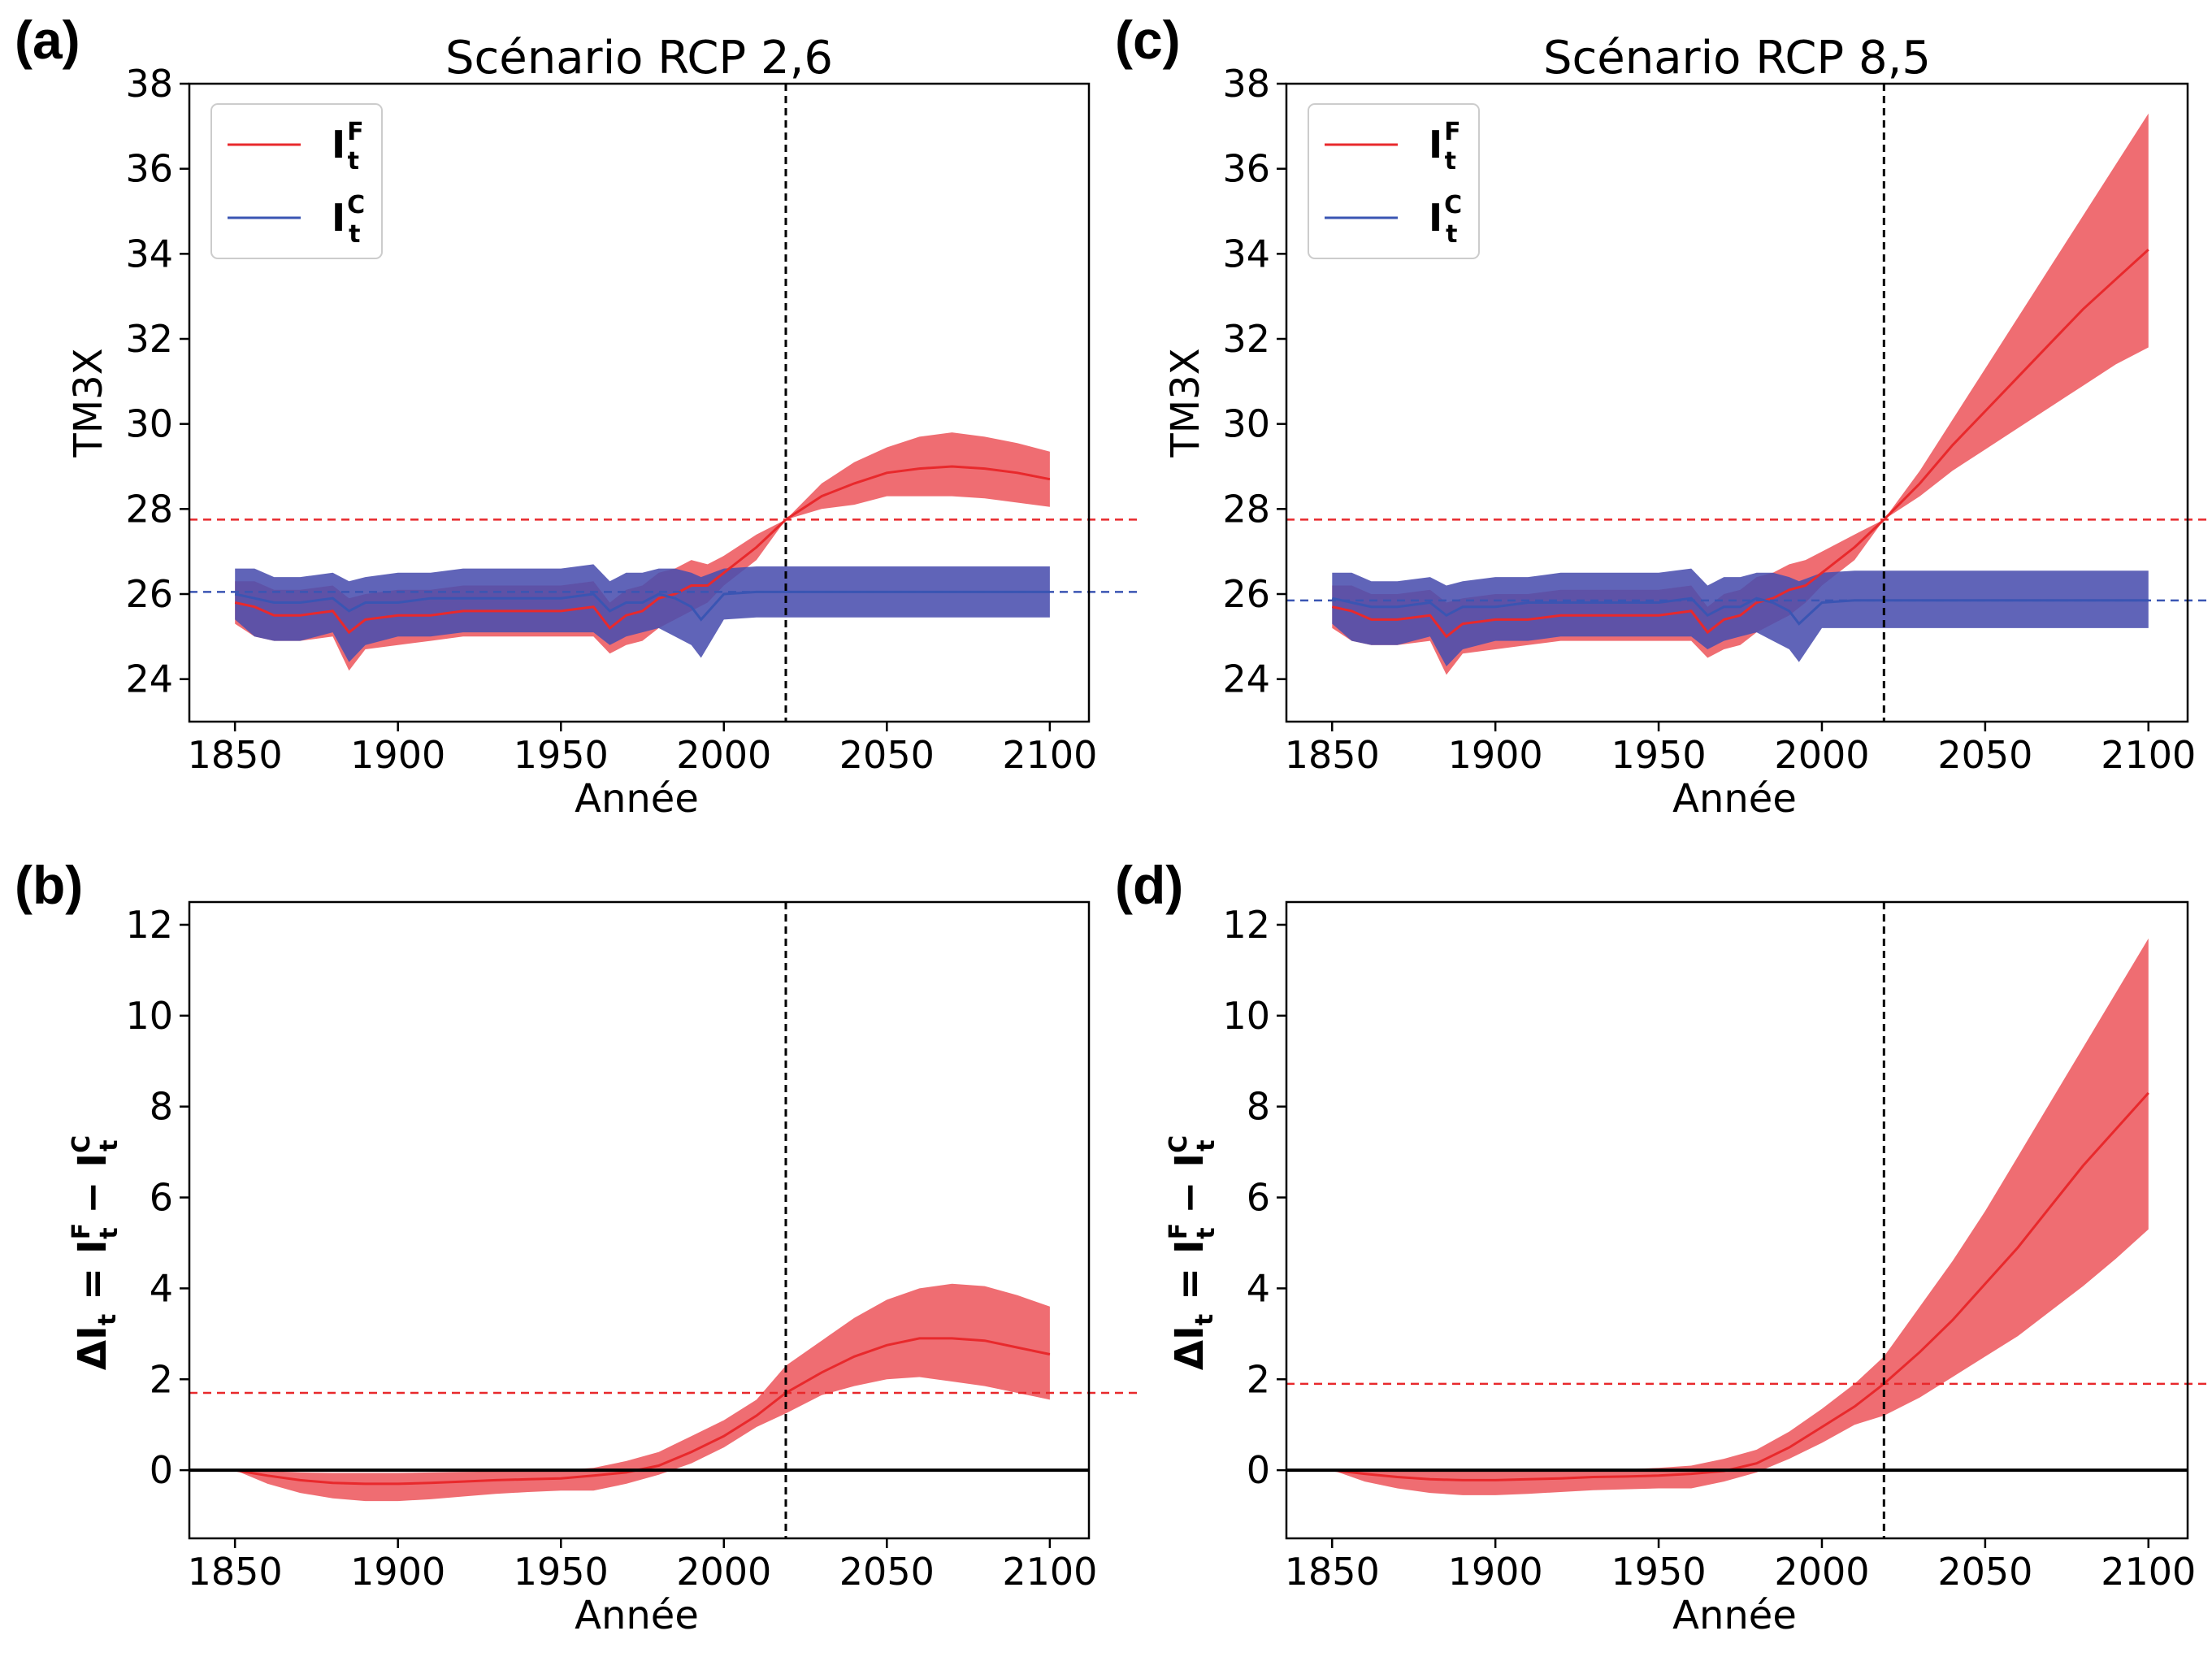 This screenshot has height=1657, width=2212. I want to click on y-tick-label: 0, so click(1259, 1470).